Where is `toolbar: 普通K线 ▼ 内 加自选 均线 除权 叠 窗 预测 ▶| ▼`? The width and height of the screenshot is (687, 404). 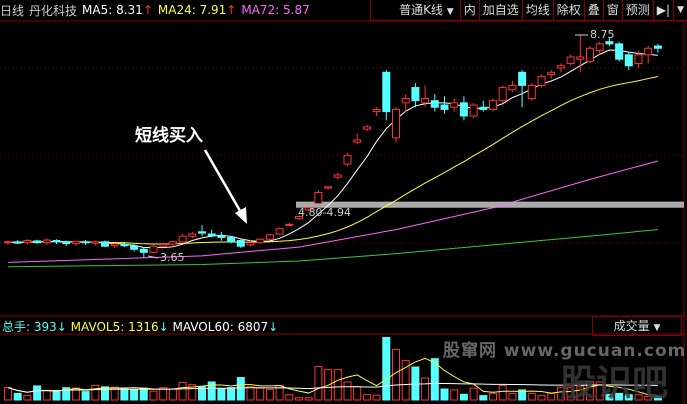
toolbar: 普通K线 ▼ 内 加自选 均线 除权 叠 窗 预测 ▶| ▼ is located at coordinates (528, 10).